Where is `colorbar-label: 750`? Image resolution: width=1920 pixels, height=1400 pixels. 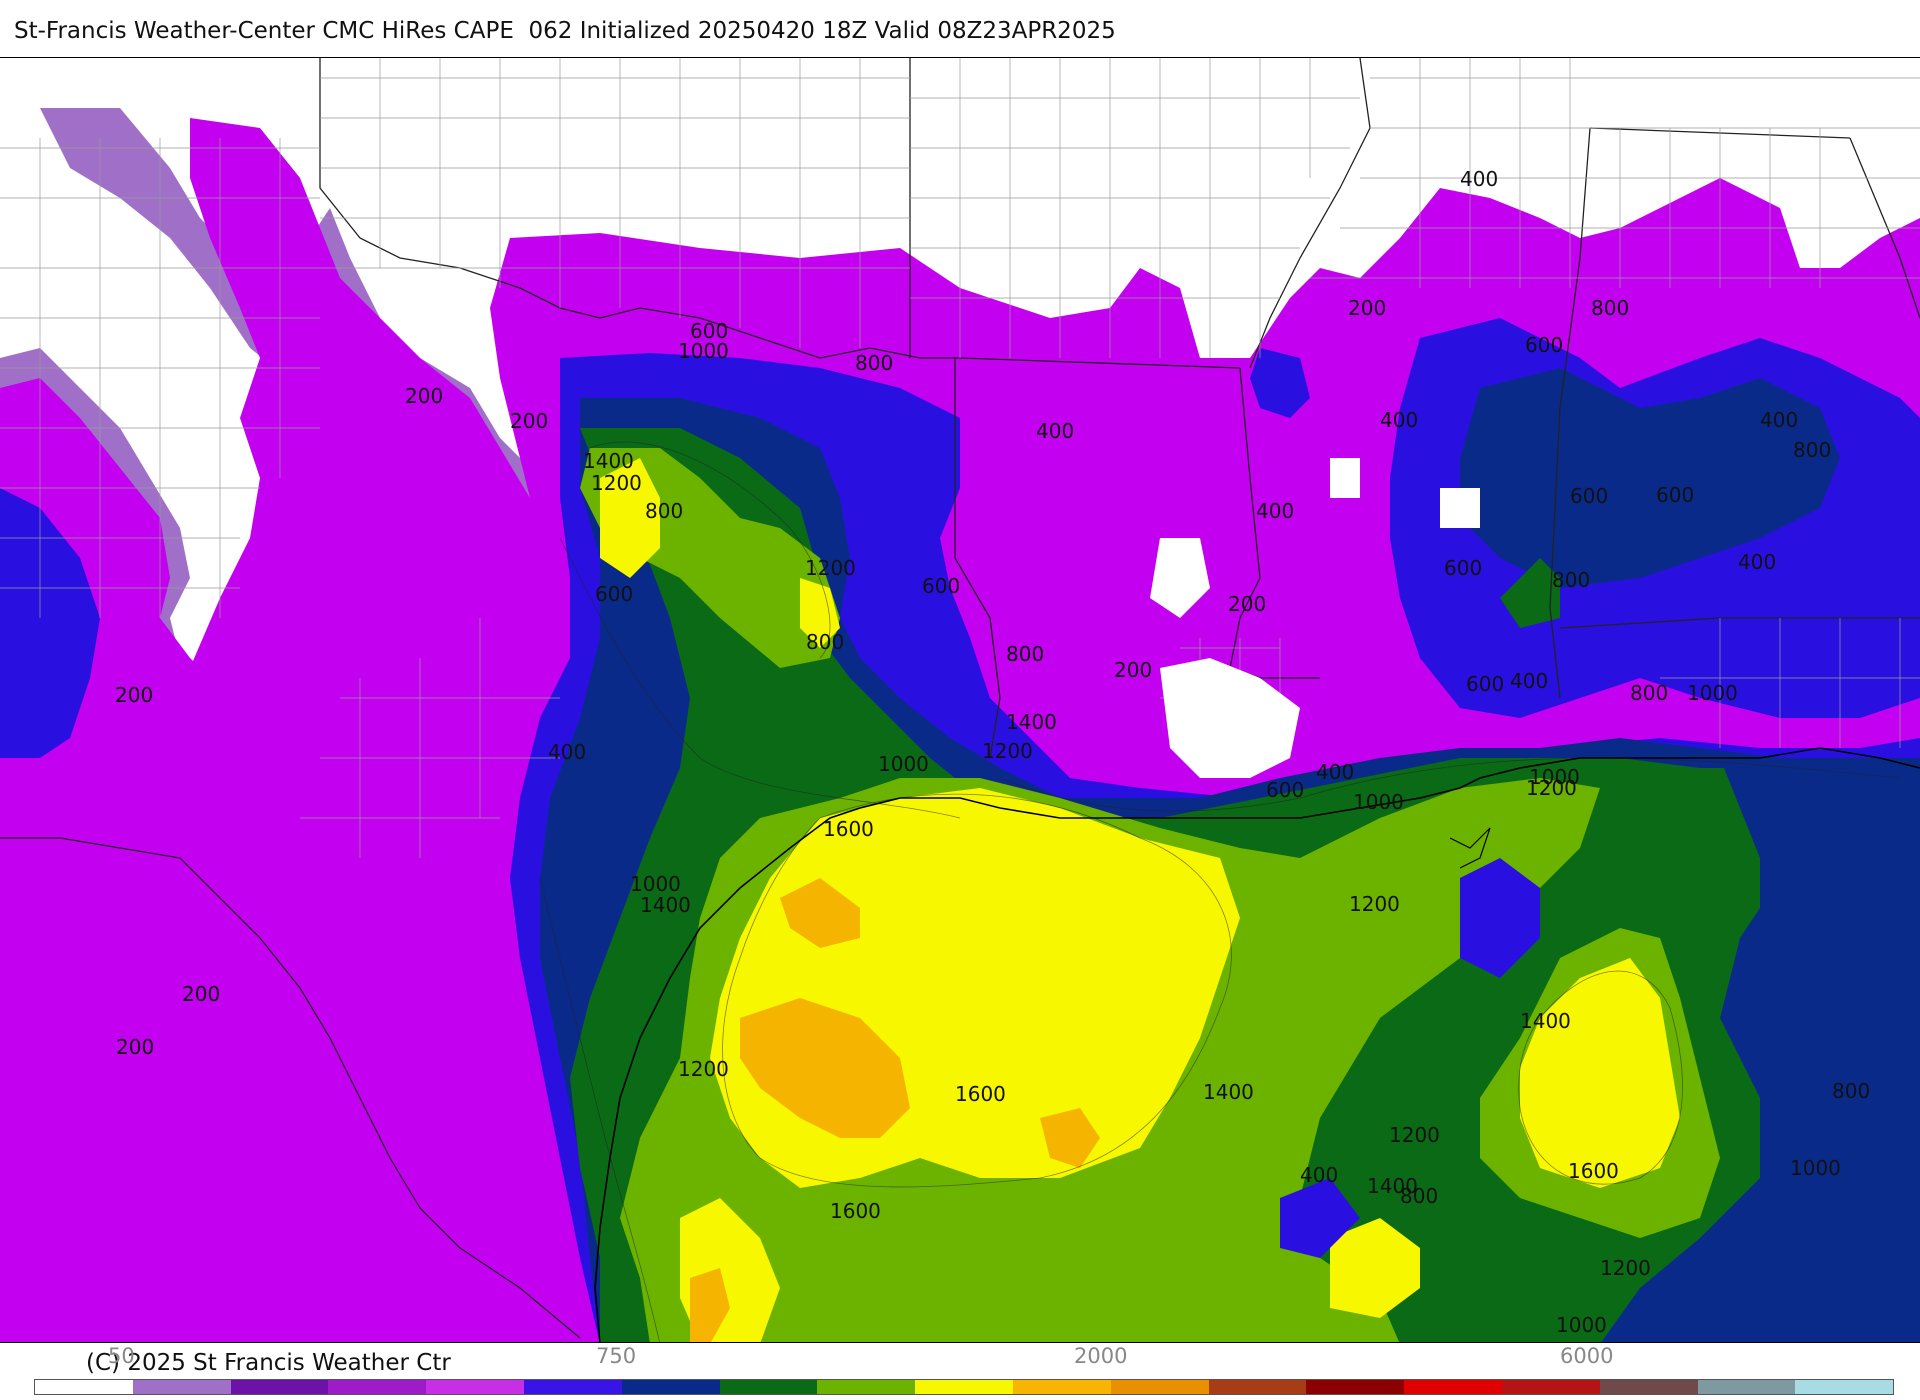
colorbar-label: 750 is located at coordinates (616, 1356).